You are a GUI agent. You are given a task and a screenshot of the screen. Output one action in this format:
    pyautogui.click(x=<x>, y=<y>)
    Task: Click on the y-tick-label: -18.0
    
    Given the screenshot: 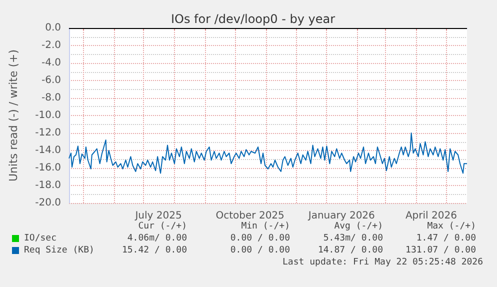 What is the action you would take?
    pyautogui.click(x=48, y=185)
    